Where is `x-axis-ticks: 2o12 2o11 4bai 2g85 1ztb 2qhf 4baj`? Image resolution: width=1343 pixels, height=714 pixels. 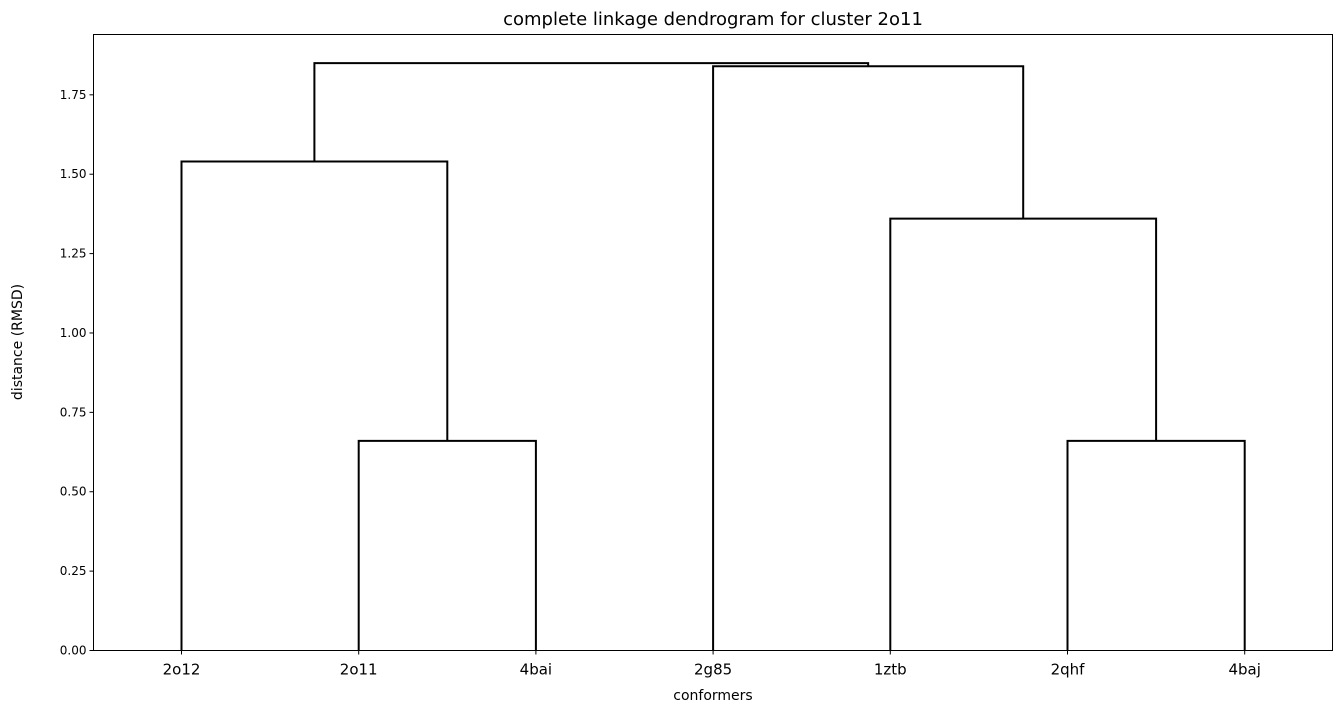
x-axis-ticks: 2o12 2o11 4bai 2g85 1ztb 2qhf 4baj is located at coordinates (712, 664).